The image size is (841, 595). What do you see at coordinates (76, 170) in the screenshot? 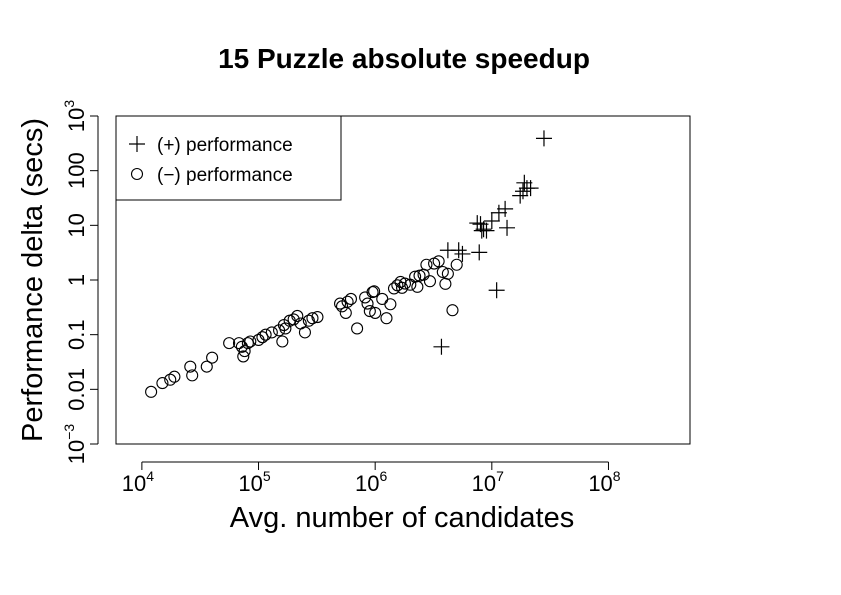
I see `y-tick-label: 100` at bounding box center [76, 170].